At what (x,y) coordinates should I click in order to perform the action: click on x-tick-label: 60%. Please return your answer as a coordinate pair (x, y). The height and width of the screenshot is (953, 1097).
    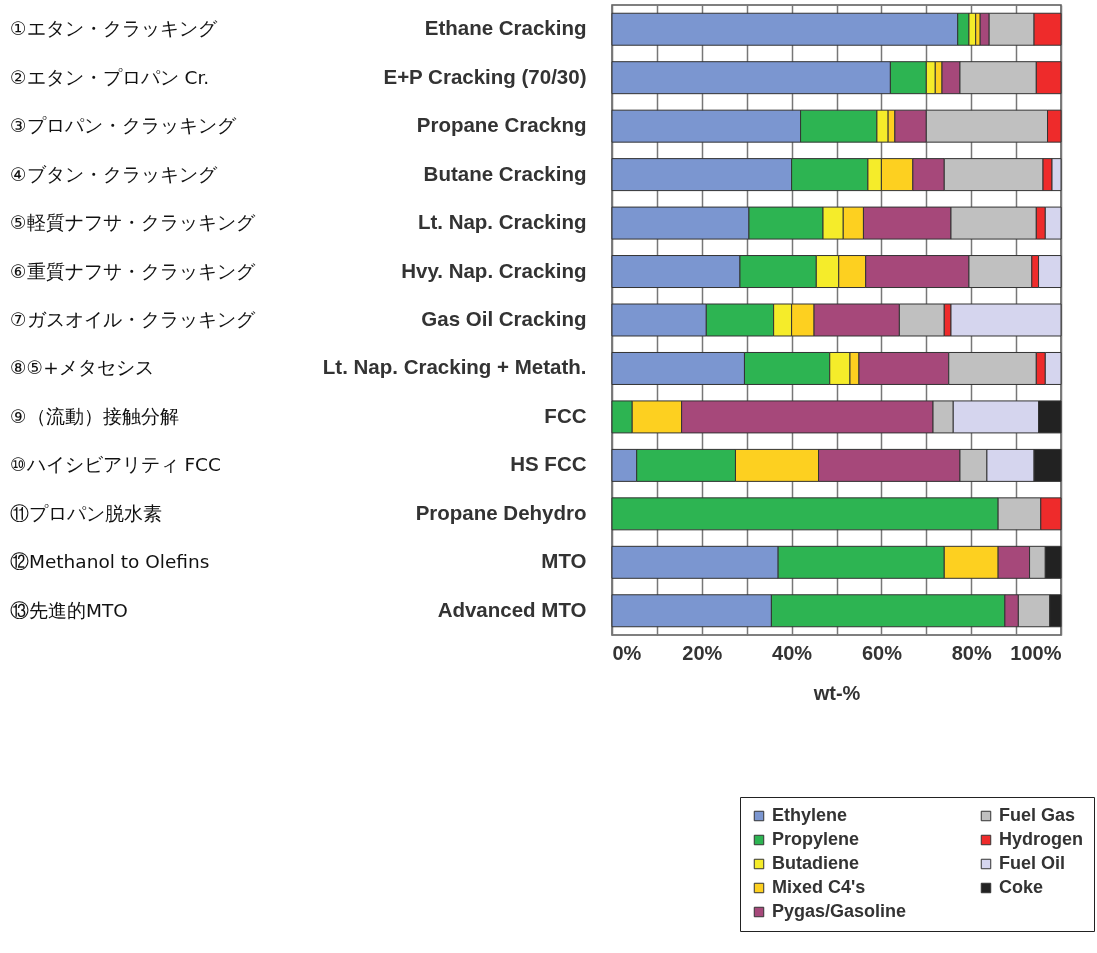
    Looking at the image, I should click on (882, 652).